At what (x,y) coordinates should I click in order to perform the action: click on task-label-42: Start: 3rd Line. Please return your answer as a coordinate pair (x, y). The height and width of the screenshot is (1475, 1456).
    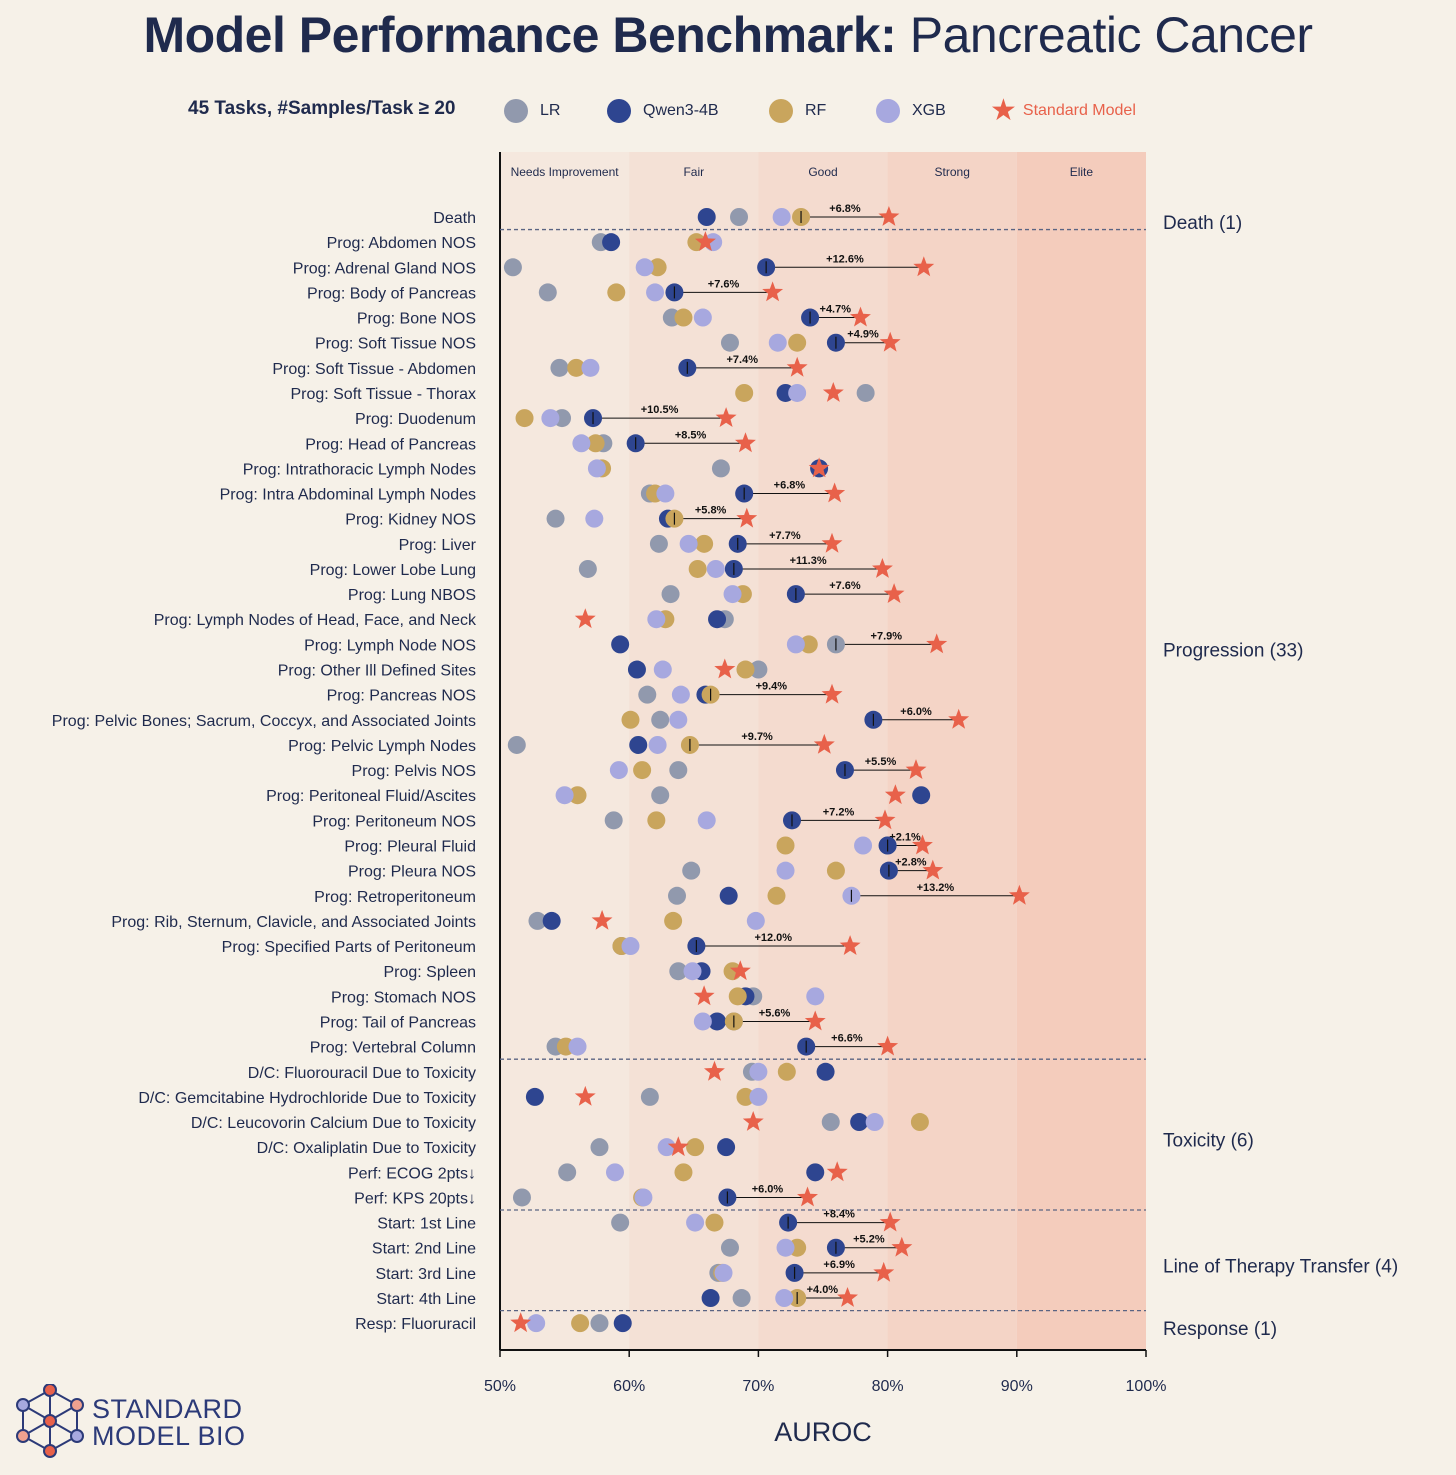
    Looking at the image, I should click on (426, 1274).